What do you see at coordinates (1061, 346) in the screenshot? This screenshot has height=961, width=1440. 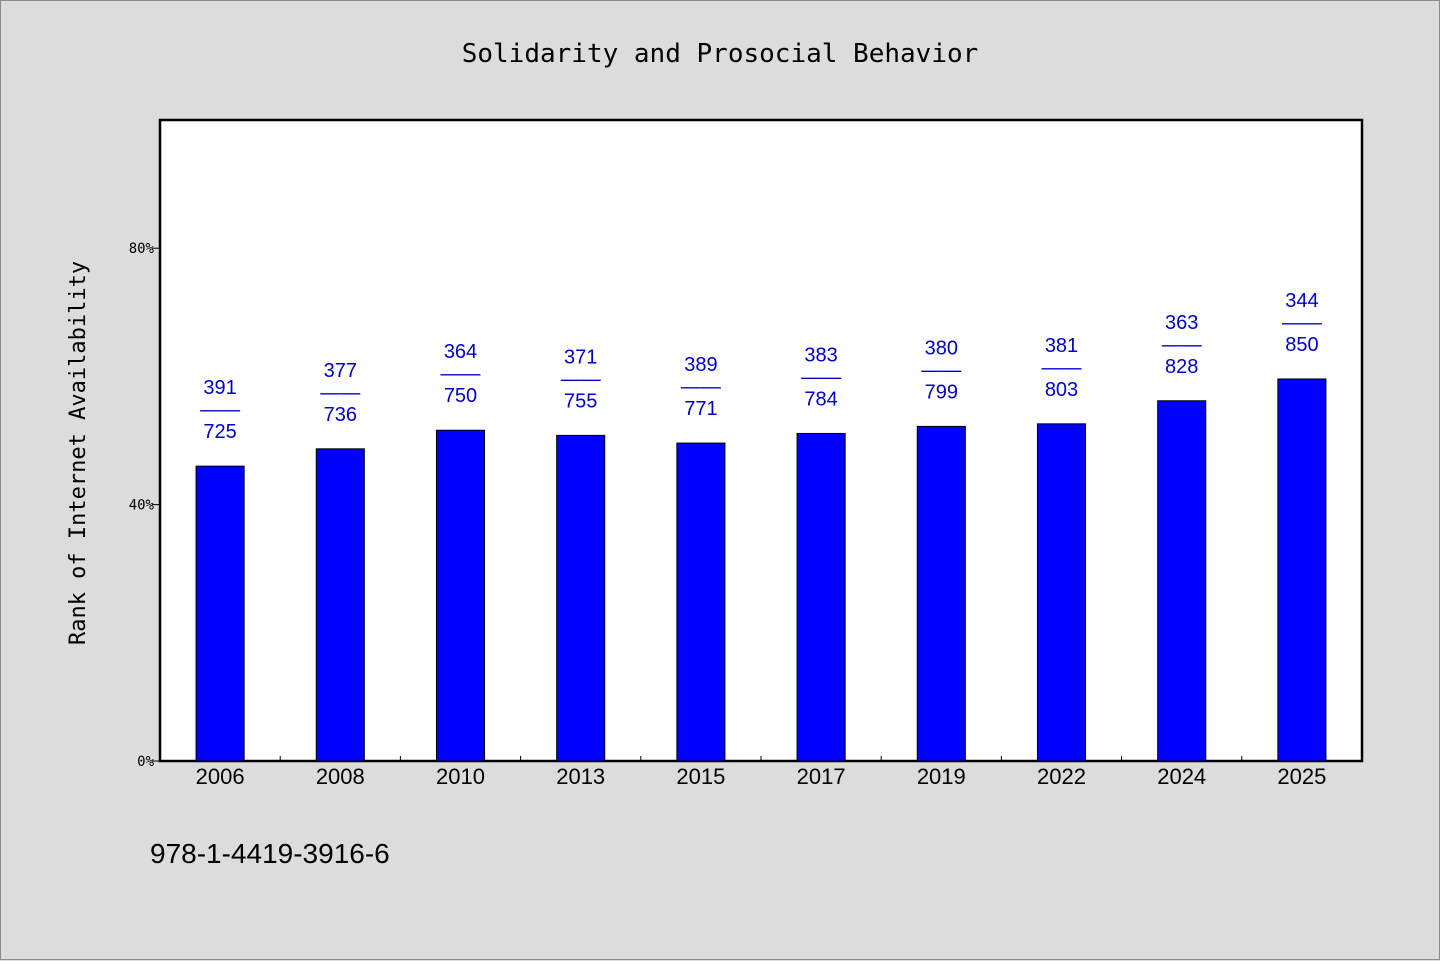 I see `data-label-top: 381` at bounding box center [1061, 346].